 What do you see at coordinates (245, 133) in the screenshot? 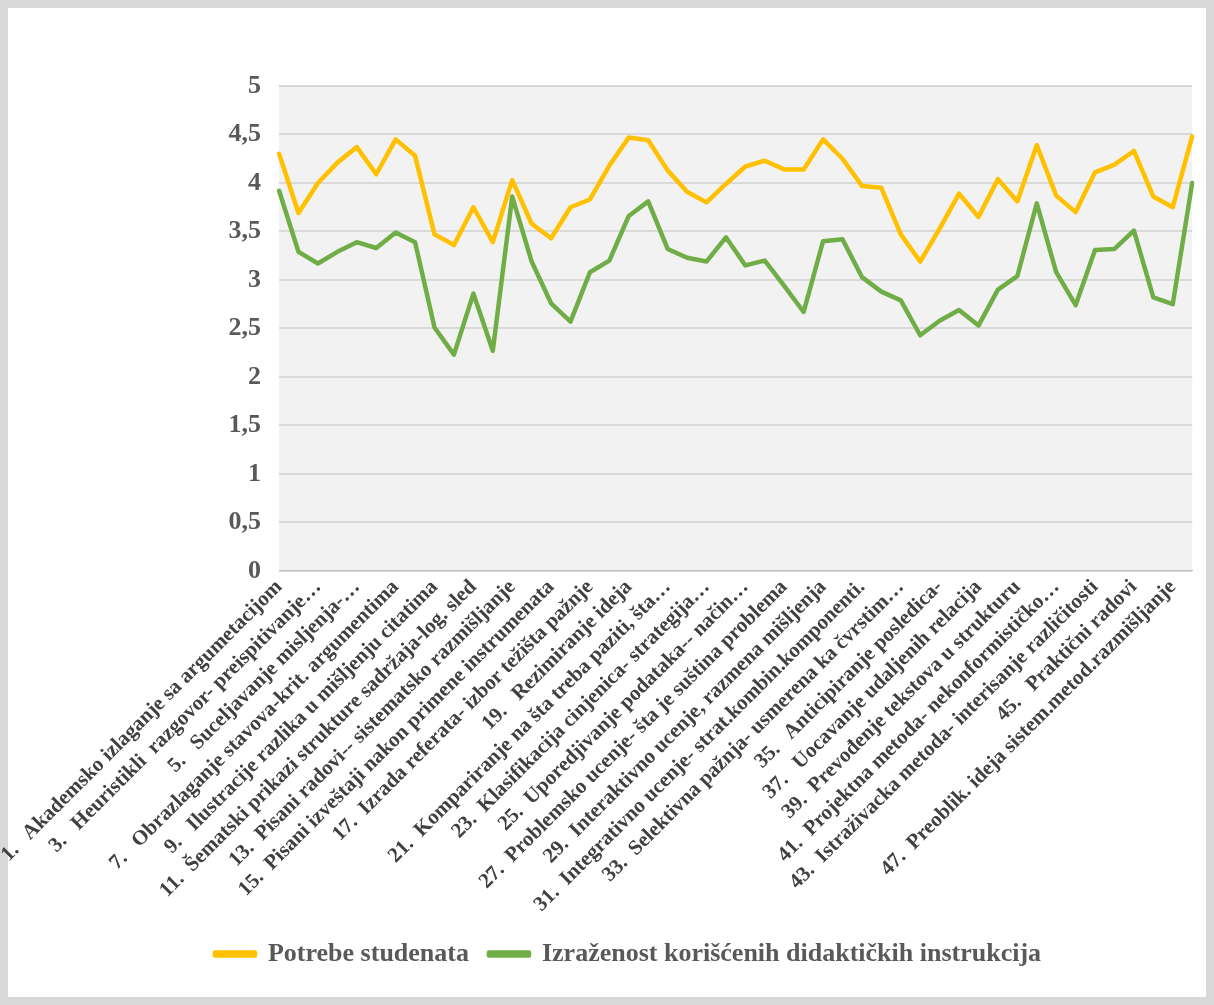
I see `y-tick-label: 4,5` at bounding box center [245, 133].